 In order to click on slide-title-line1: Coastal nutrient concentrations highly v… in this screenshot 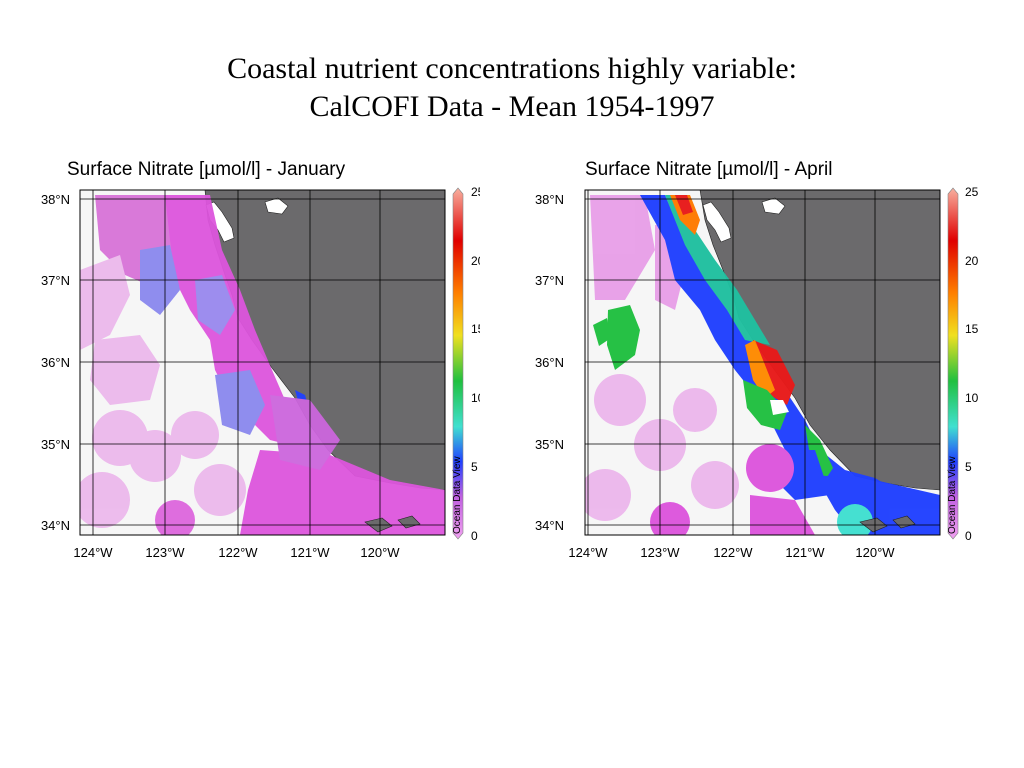, I will do `click(512, 68)`.